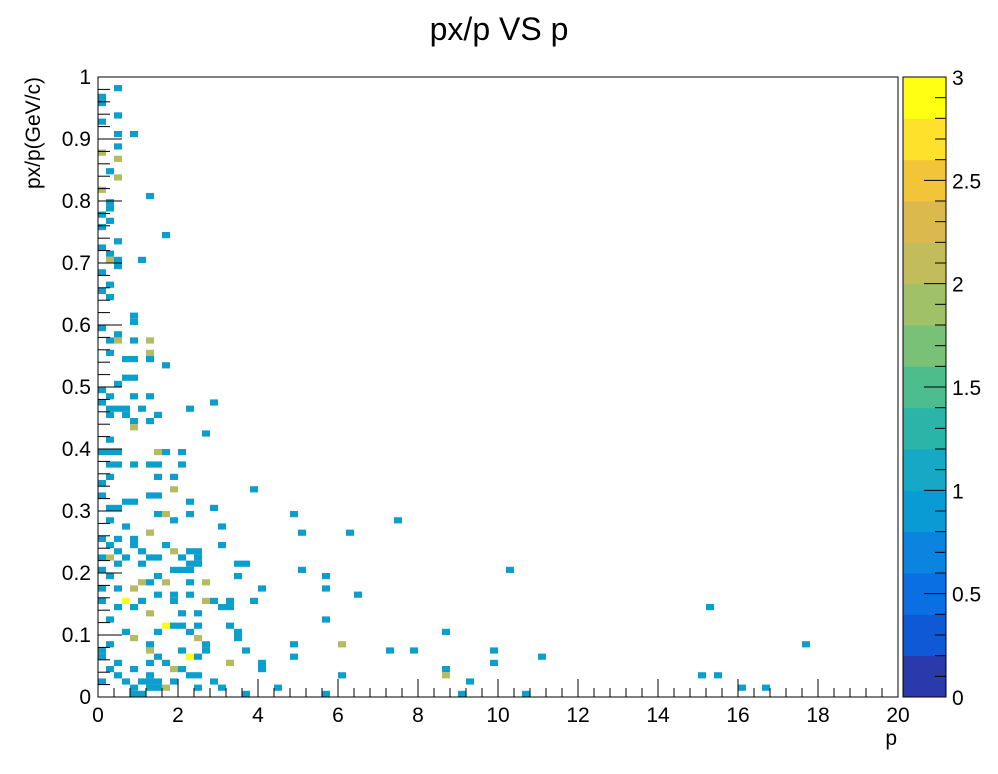 The height and width of the screenshot is (774, 998). I want to click on y-tick-label: 0.5, so click(76, 387).